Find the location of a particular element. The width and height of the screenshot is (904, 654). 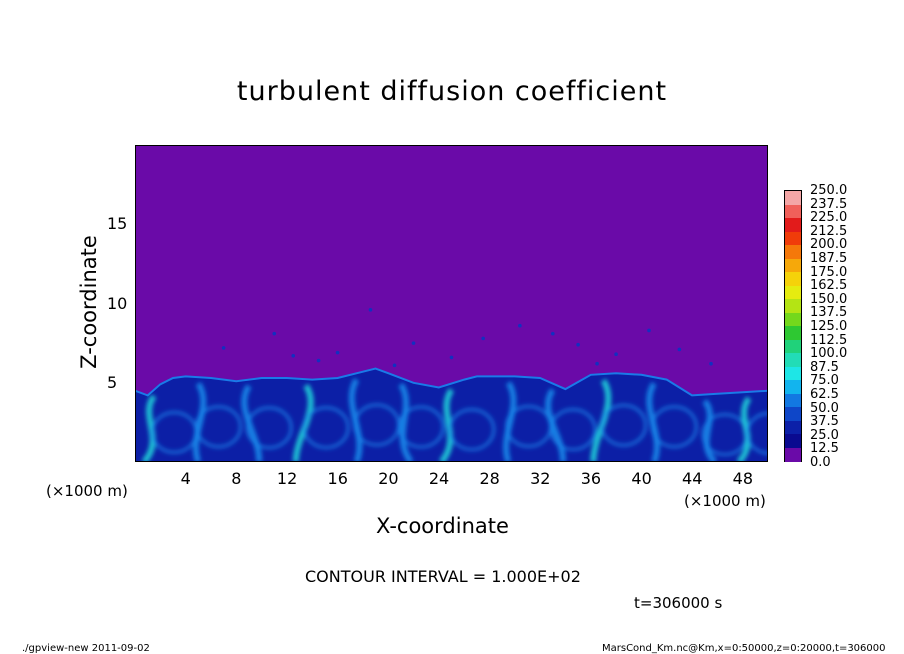

x-tick-label: 40 is located at coordinates (641, 478).